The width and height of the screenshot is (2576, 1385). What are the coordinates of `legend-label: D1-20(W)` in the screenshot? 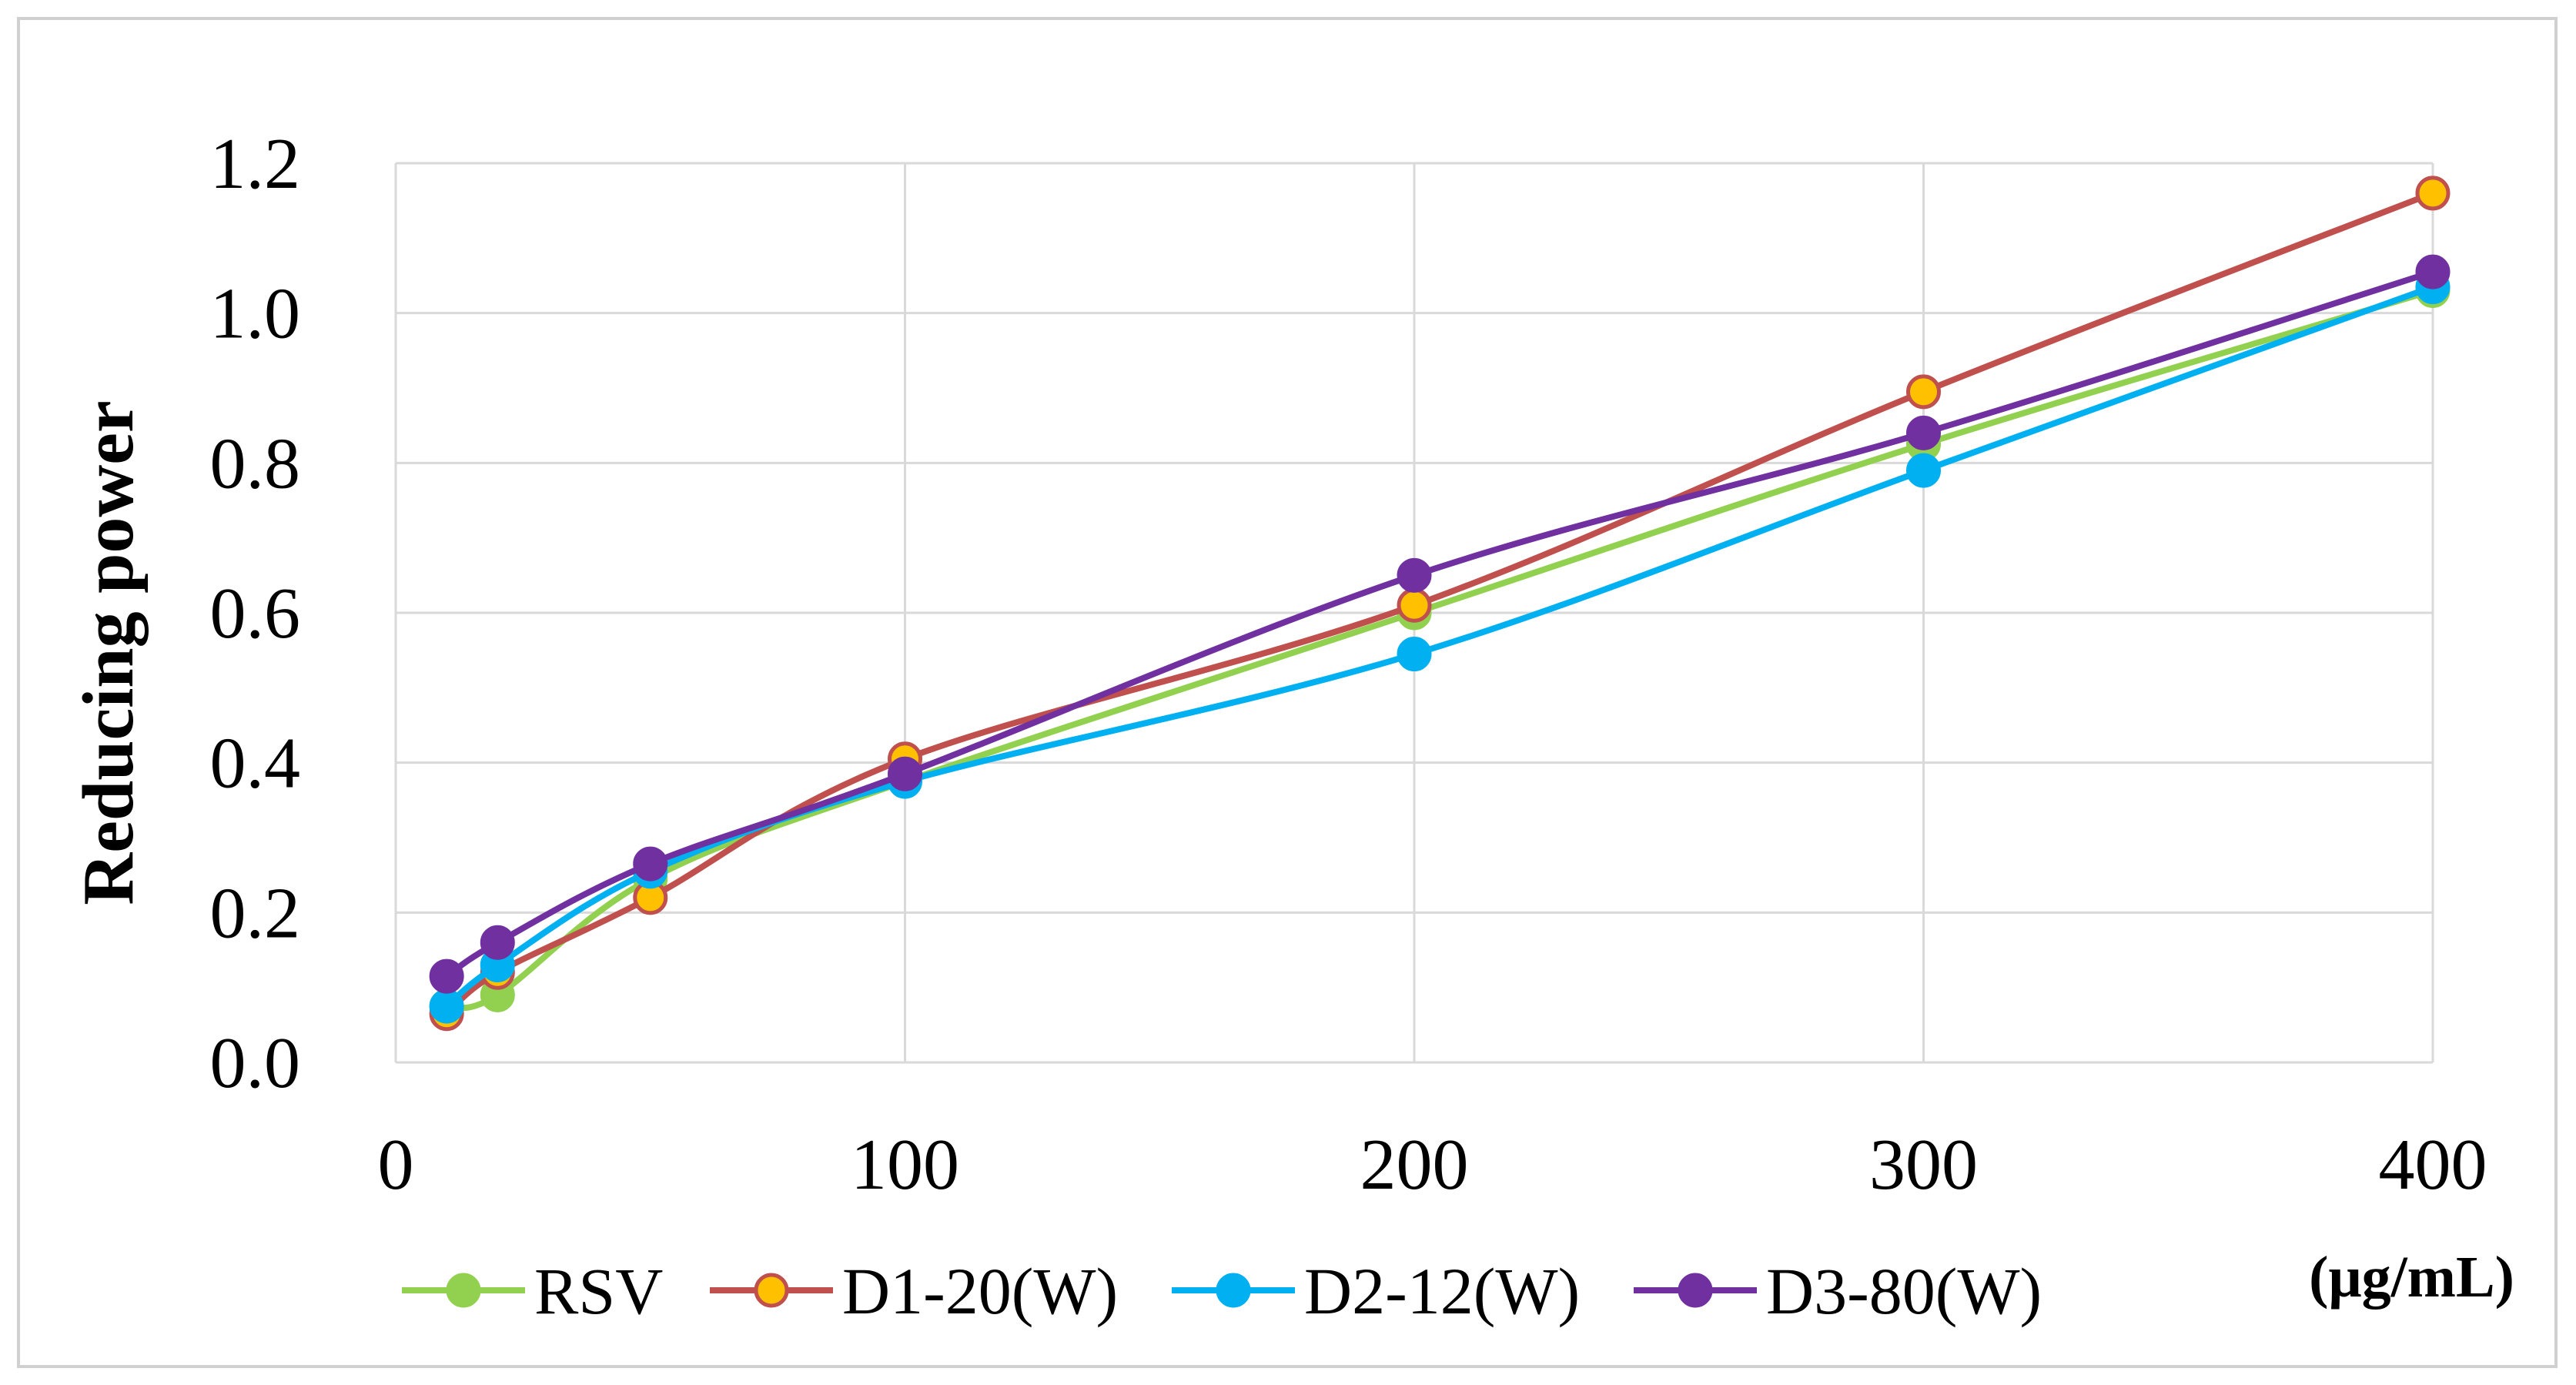 It's located at (980, 1291).